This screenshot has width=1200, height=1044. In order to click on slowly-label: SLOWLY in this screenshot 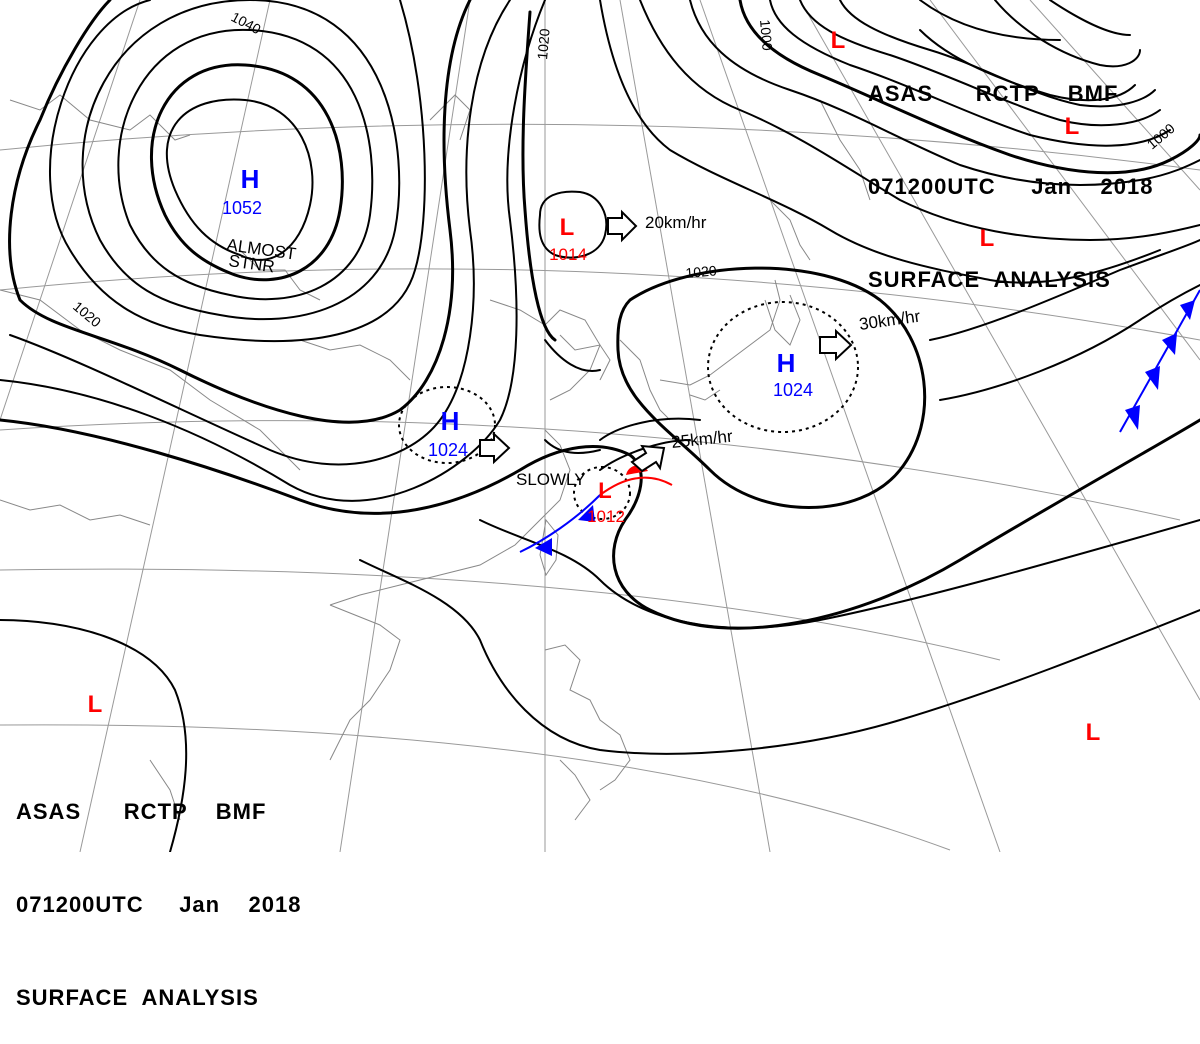, I will do `click(551, 479)`.